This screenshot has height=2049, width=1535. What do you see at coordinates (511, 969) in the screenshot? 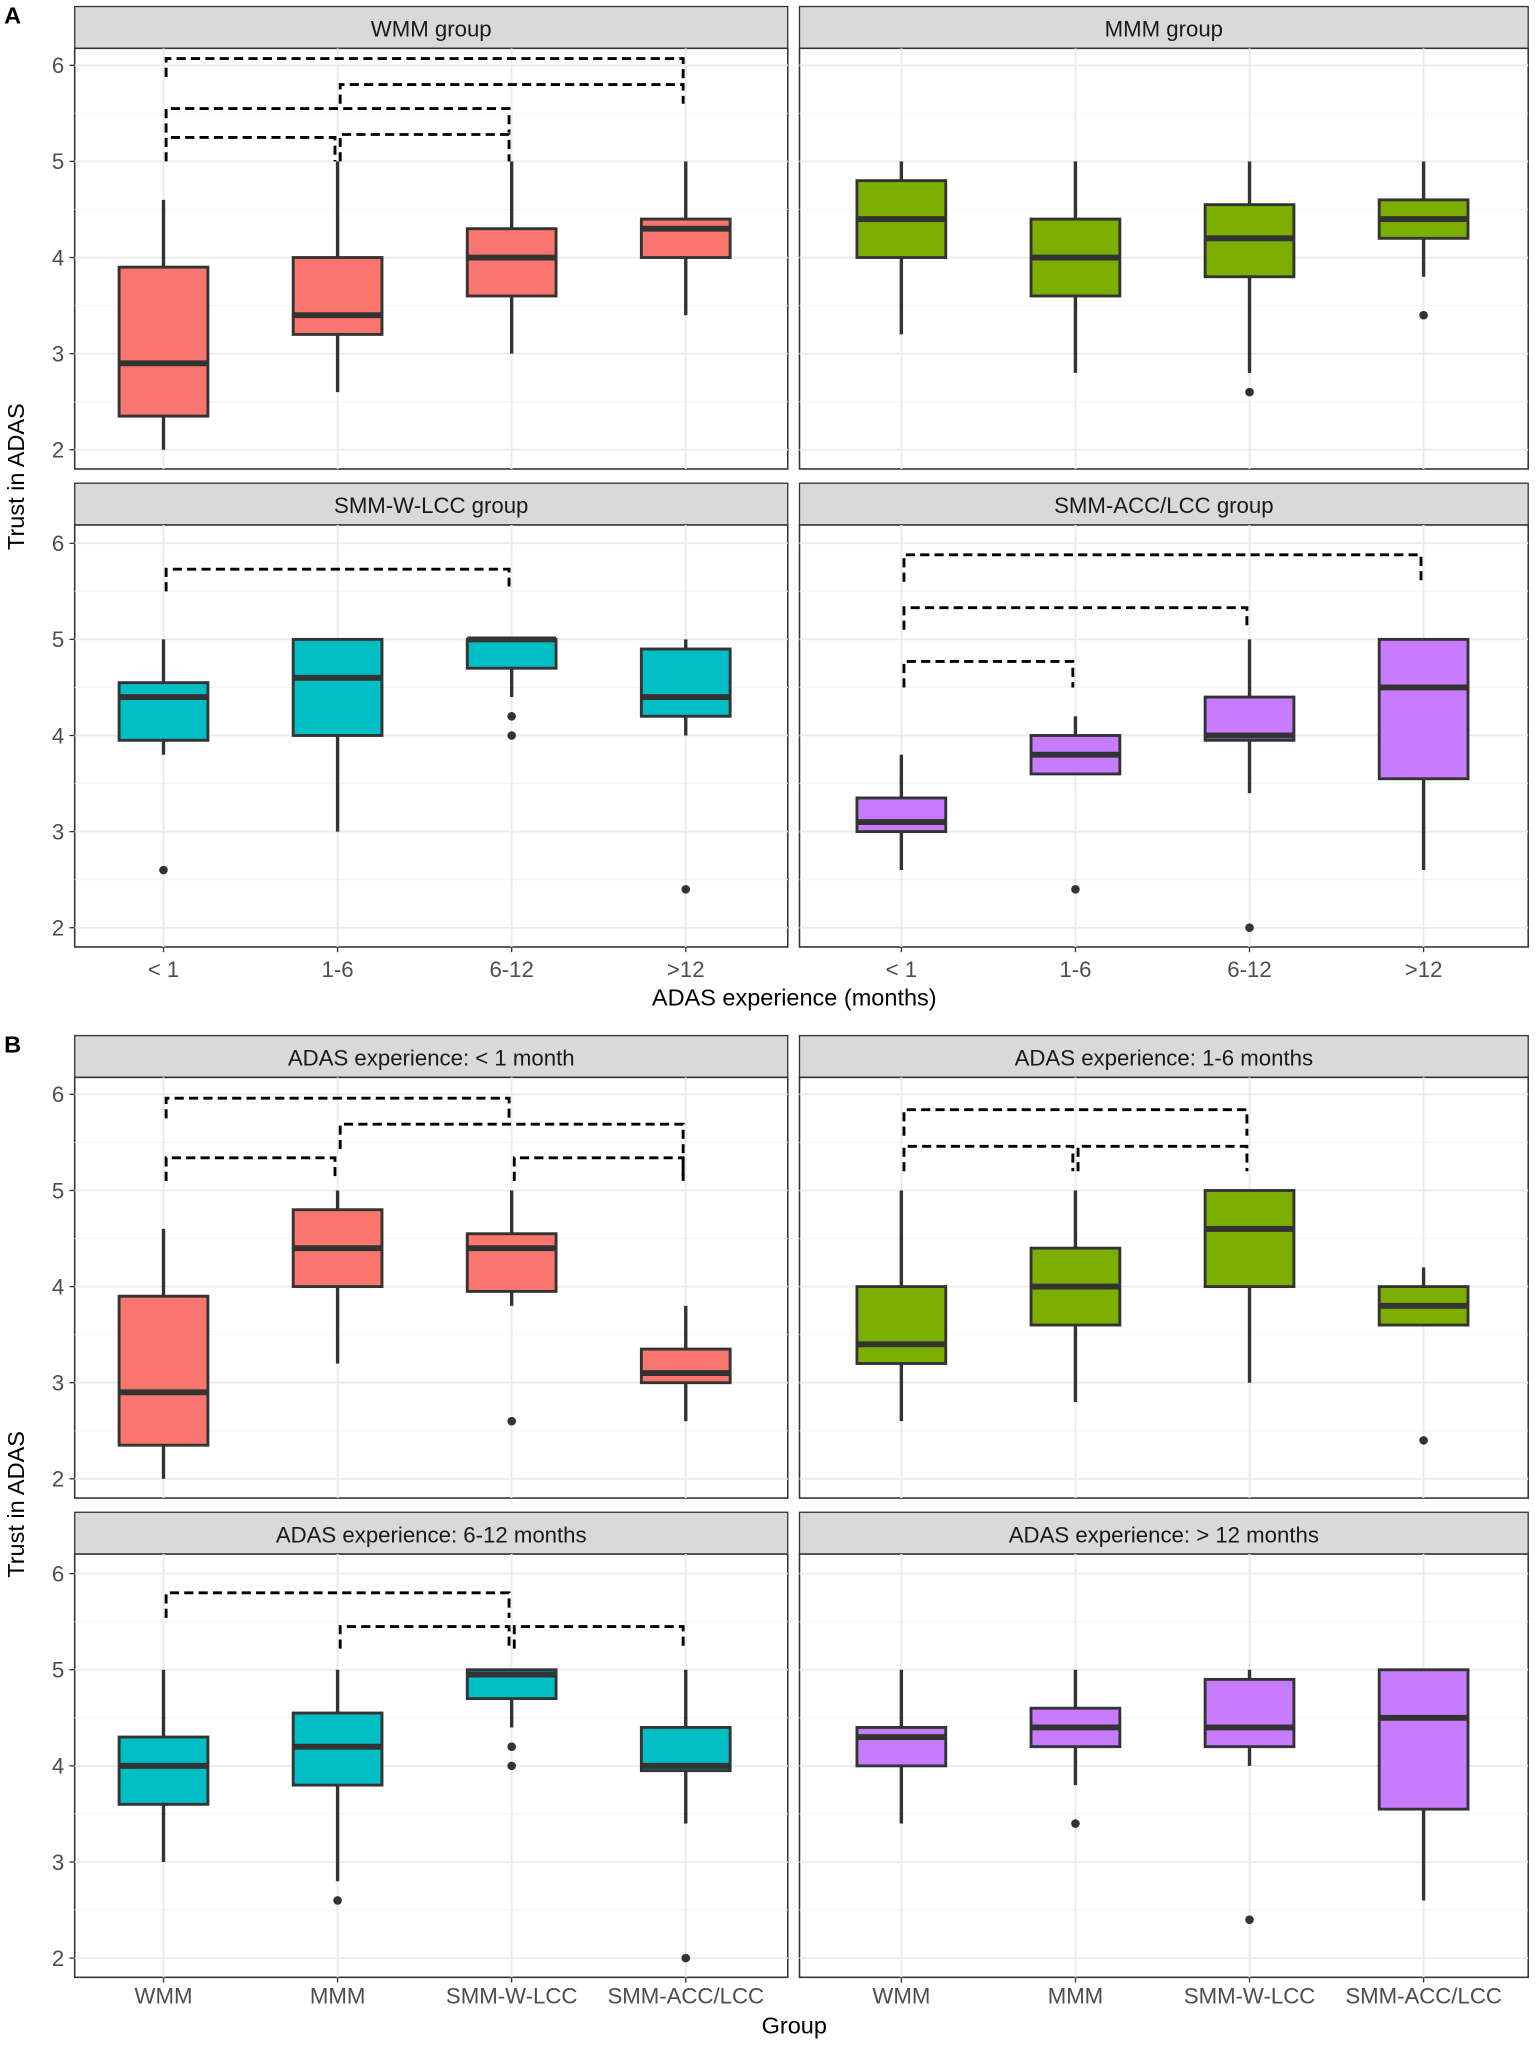
I see `x-tick-label: 6-12` at bounding box center [511, 969].